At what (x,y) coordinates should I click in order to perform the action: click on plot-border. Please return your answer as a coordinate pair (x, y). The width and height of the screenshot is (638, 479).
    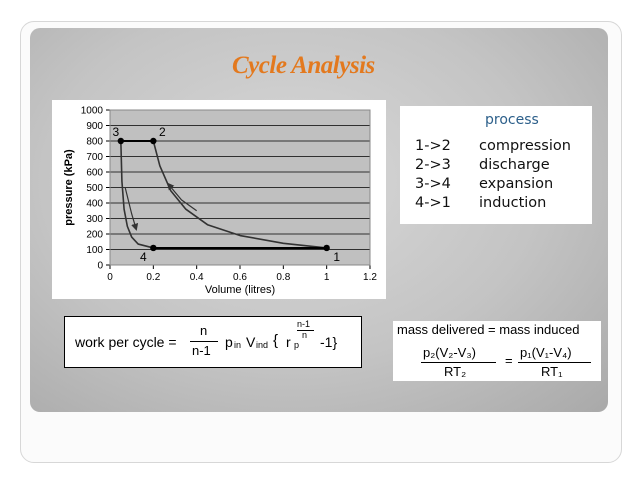
    Looking at the image, I should click on (240, 187).